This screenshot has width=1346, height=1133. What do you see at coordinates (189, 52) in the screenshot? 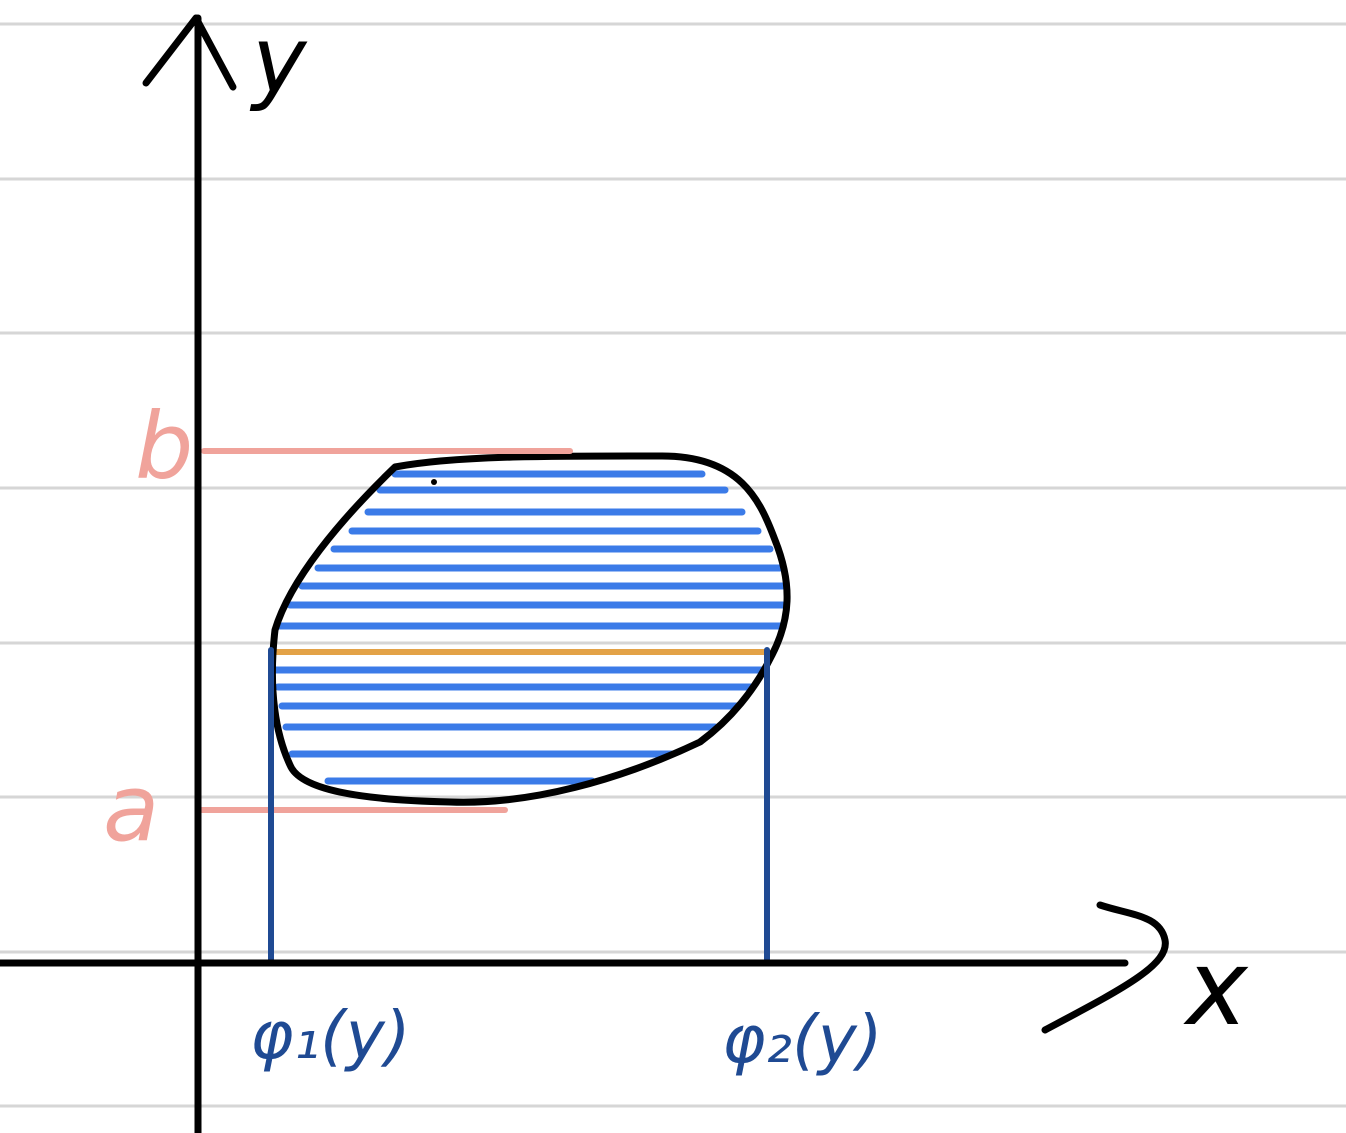
I see `arrowhead-up-icon` at bounding box center [189, 52].